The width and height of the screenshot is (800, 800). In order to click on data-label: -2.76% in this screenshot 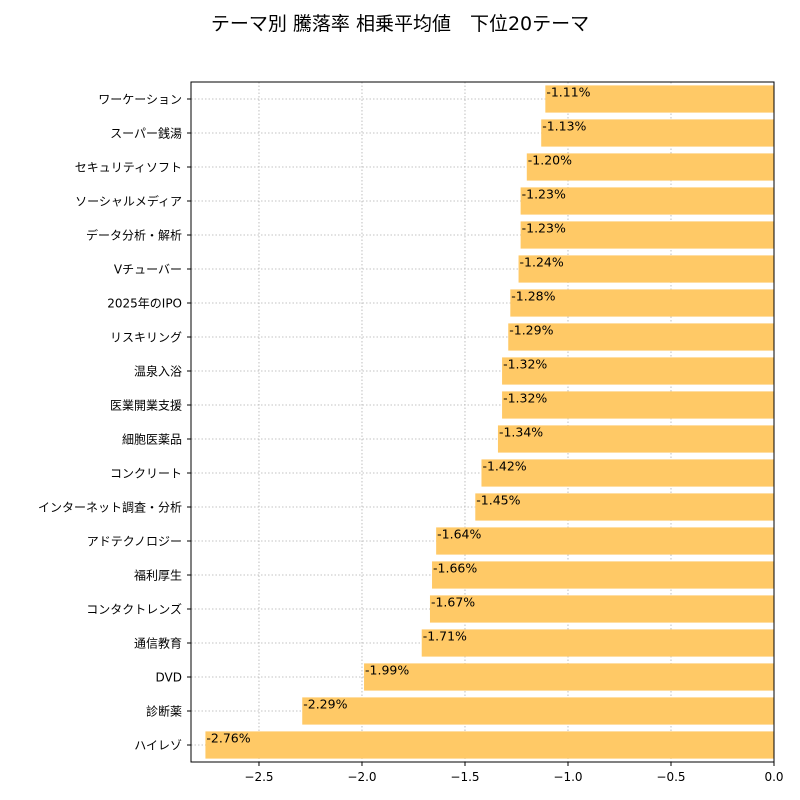, I will do `click(228, 737)`.